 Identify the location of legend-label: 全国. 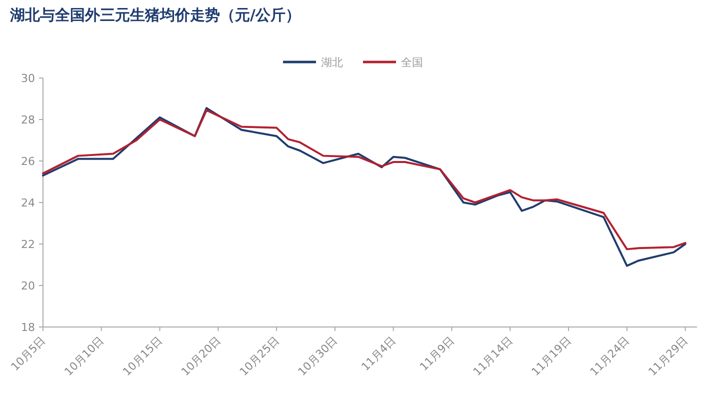
(412, 62).